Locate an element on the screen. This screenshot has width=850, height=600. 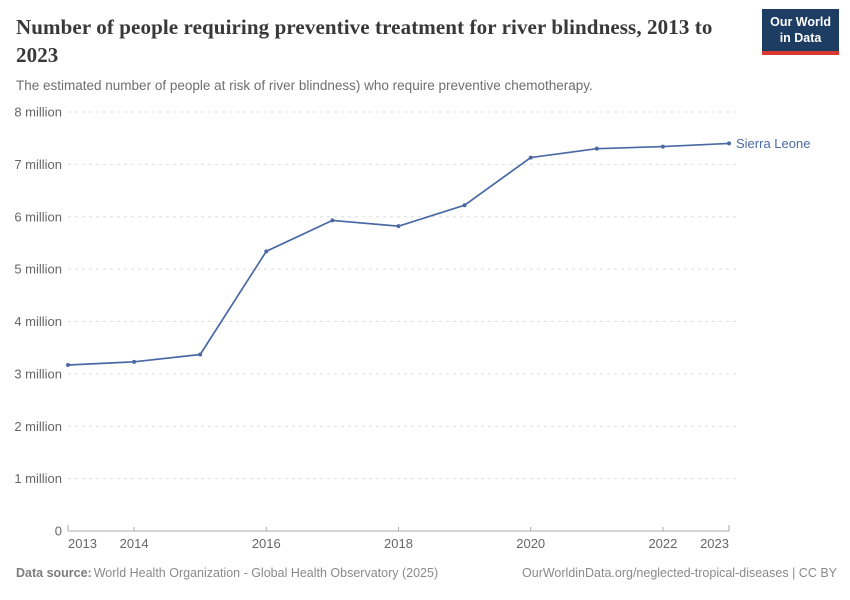
y-axis-tick-label: 5 million is located at coordinates (38, 269).